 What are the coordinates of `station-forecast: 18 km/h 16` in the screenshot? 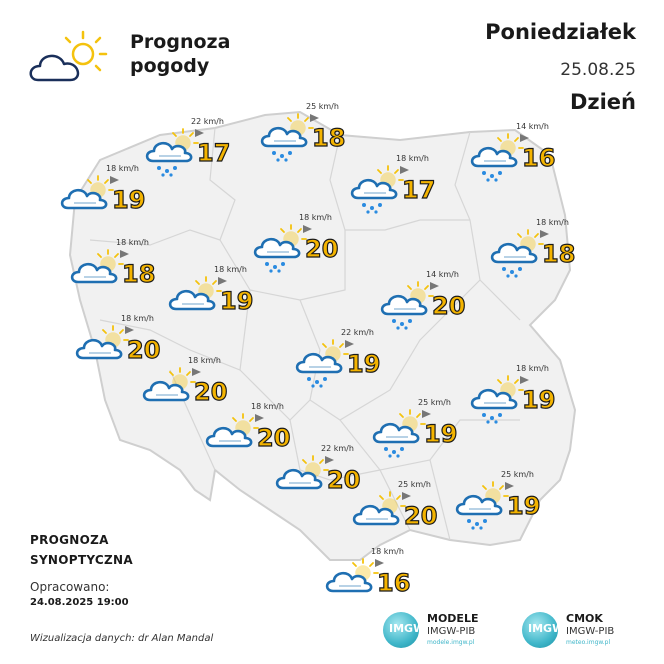 It's located at (380, 580).